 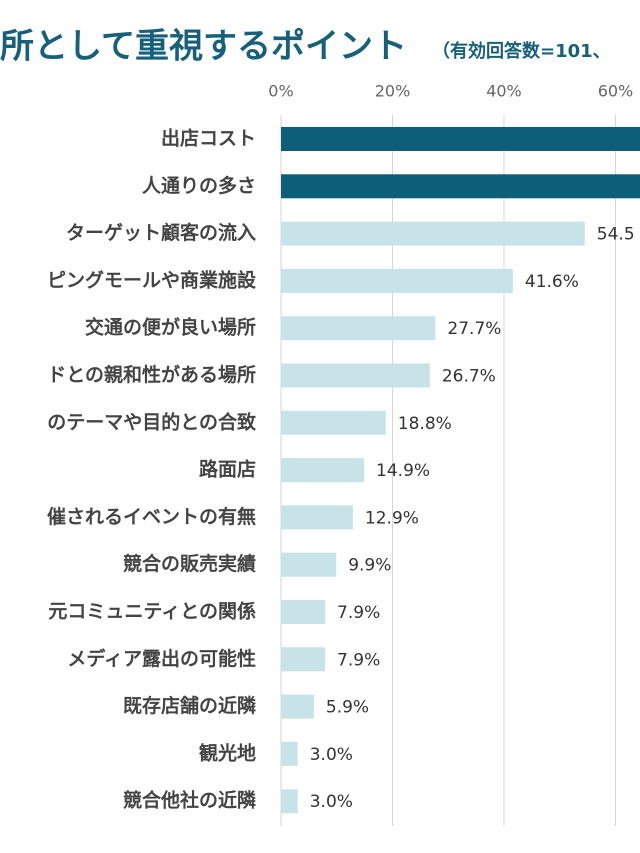 I want to click on value-label: 9.9%, so click(x=369, y=566).